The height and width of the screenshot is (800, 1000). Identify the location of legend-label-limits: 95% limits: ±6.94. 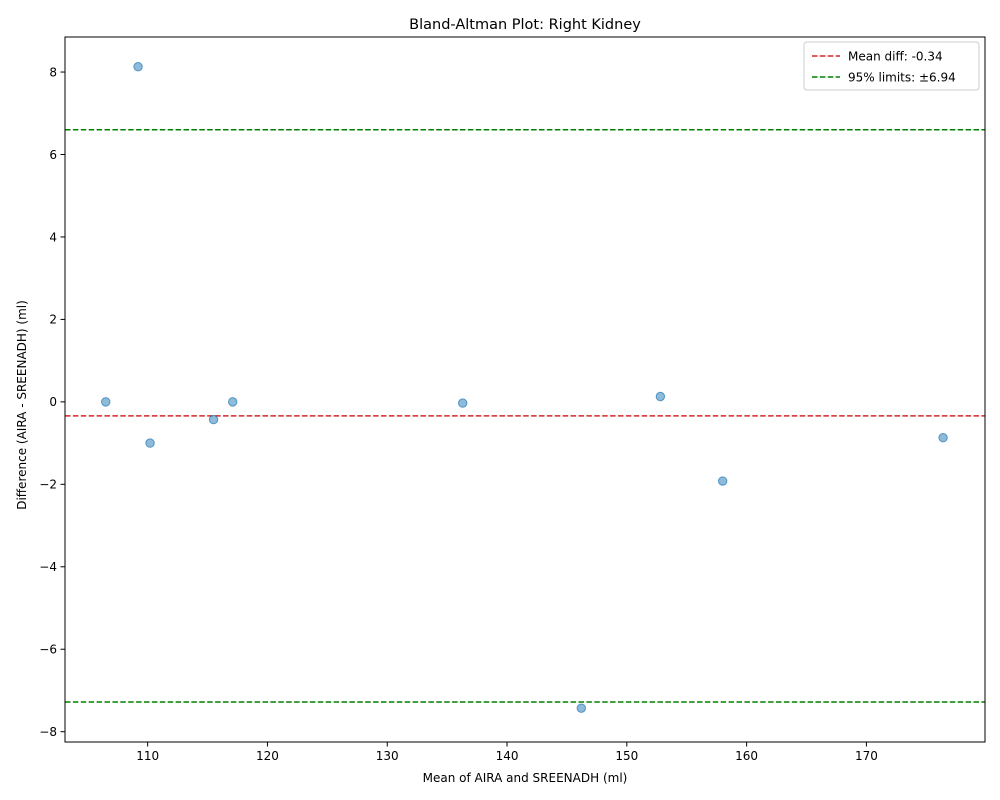
(902, 78).